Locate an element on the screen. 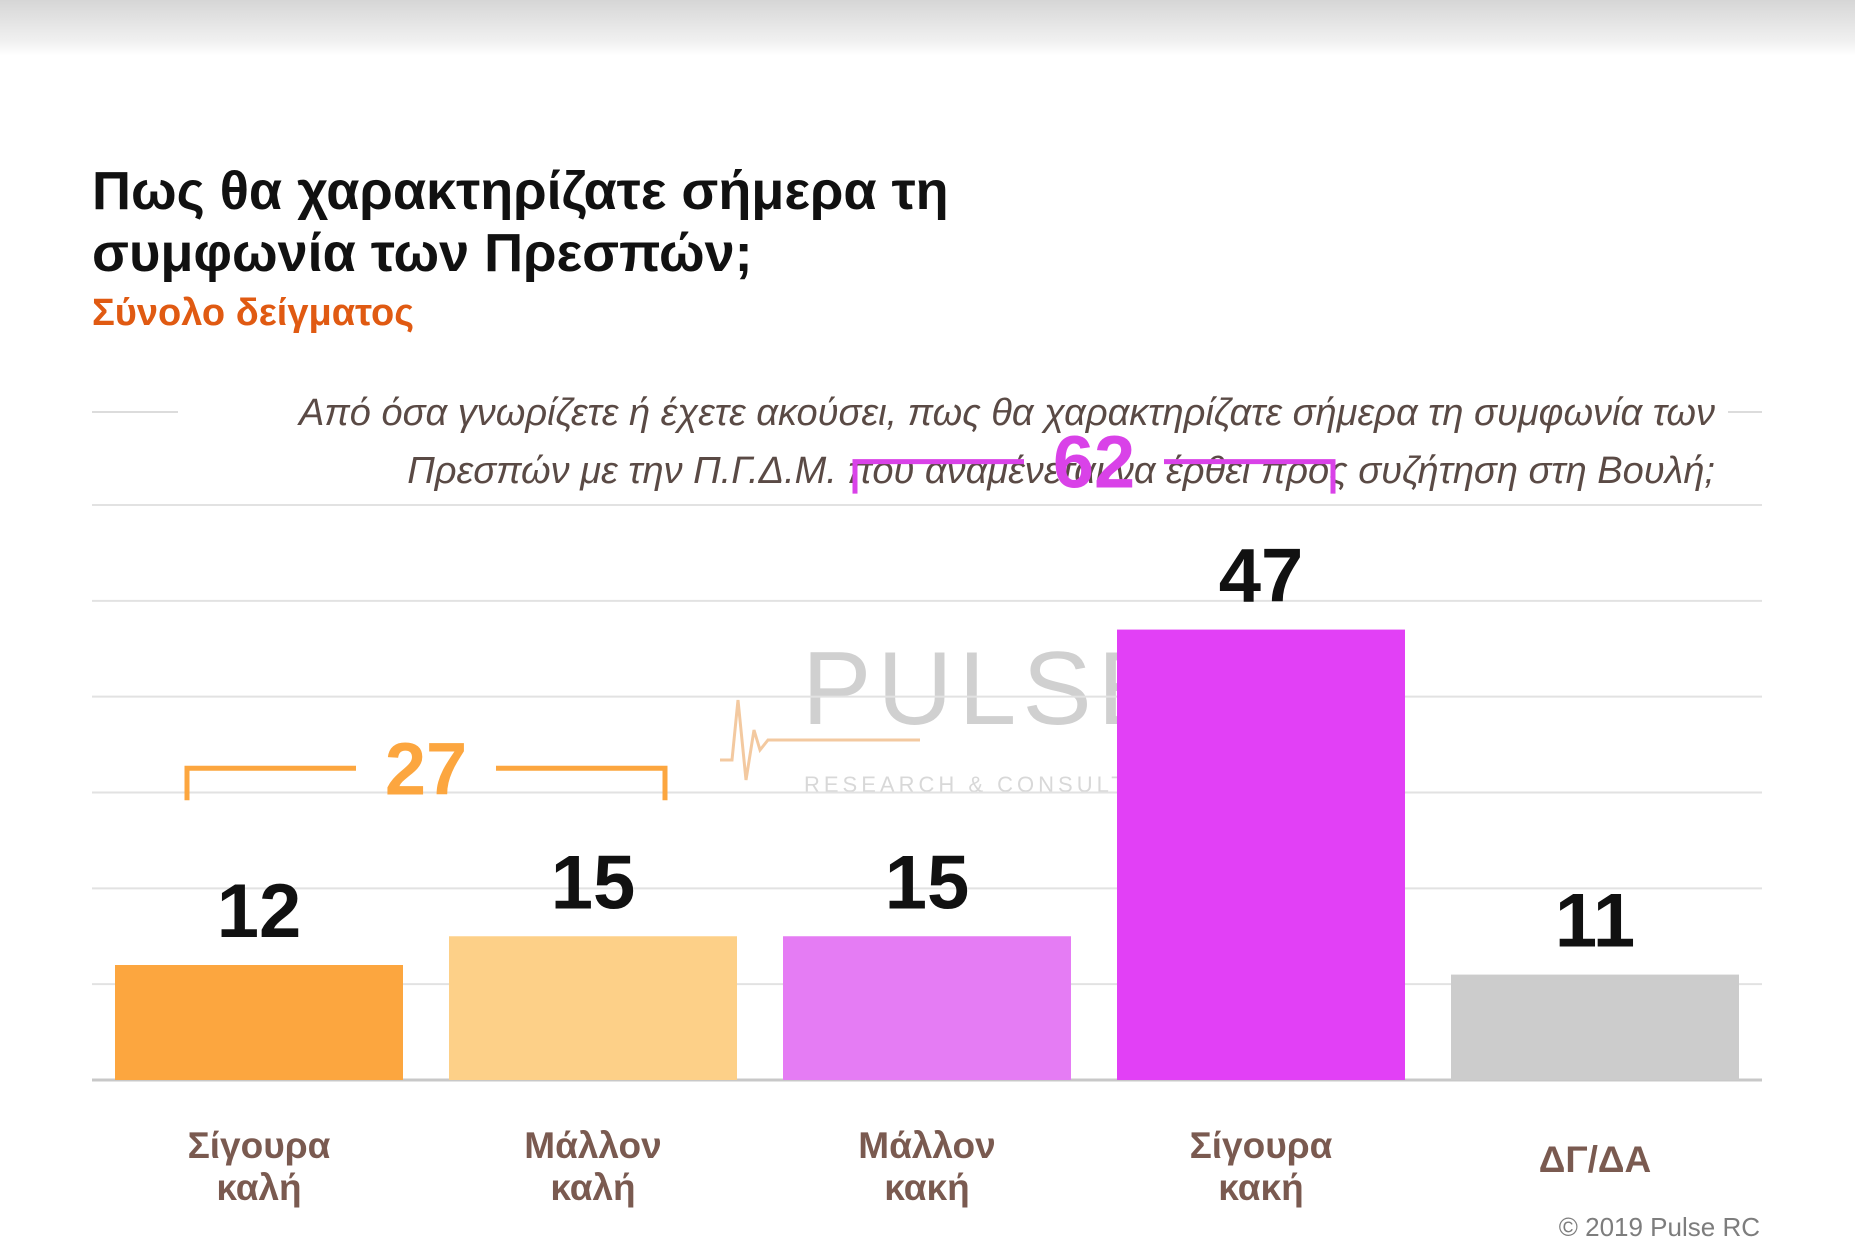  category-label: Μάλλον κακή is located at coordinates (926, 1166).